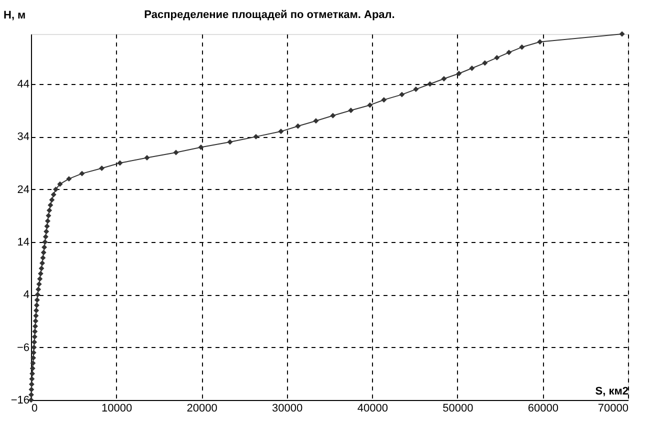 This screenshot has height=434, width=651. Describe the element at coordinates (23, 348) in the screenshot. I see `y-tick-label: −6` at that location.